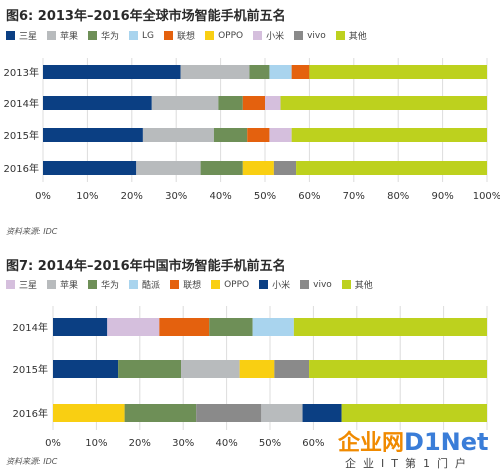 The height and width of the screenshot is (471, 500). I want to click on chart2-legend: 三星 苹果 华为 酷派 联想 OPPO 小米 vivo 其他, so click(189, 284).